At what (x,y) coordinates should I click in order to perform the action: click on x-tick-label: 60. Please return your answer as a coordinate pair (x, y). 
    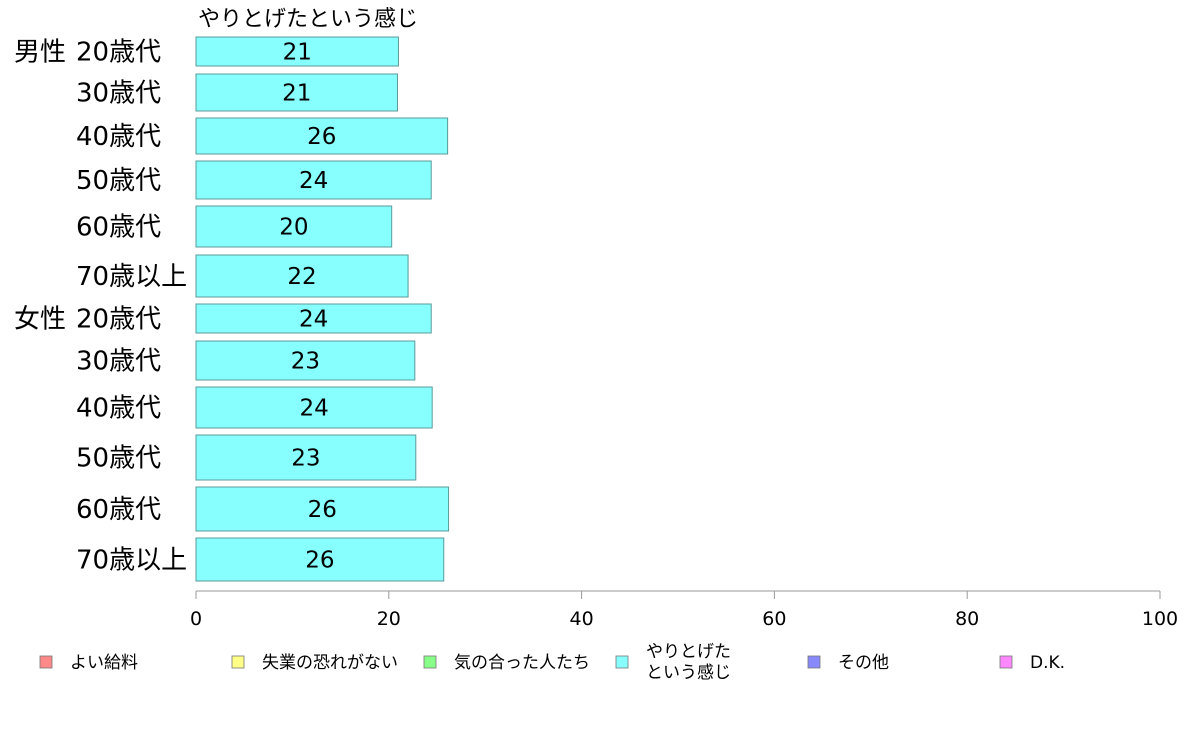
    Looking at the image, I should click on (774, 619).